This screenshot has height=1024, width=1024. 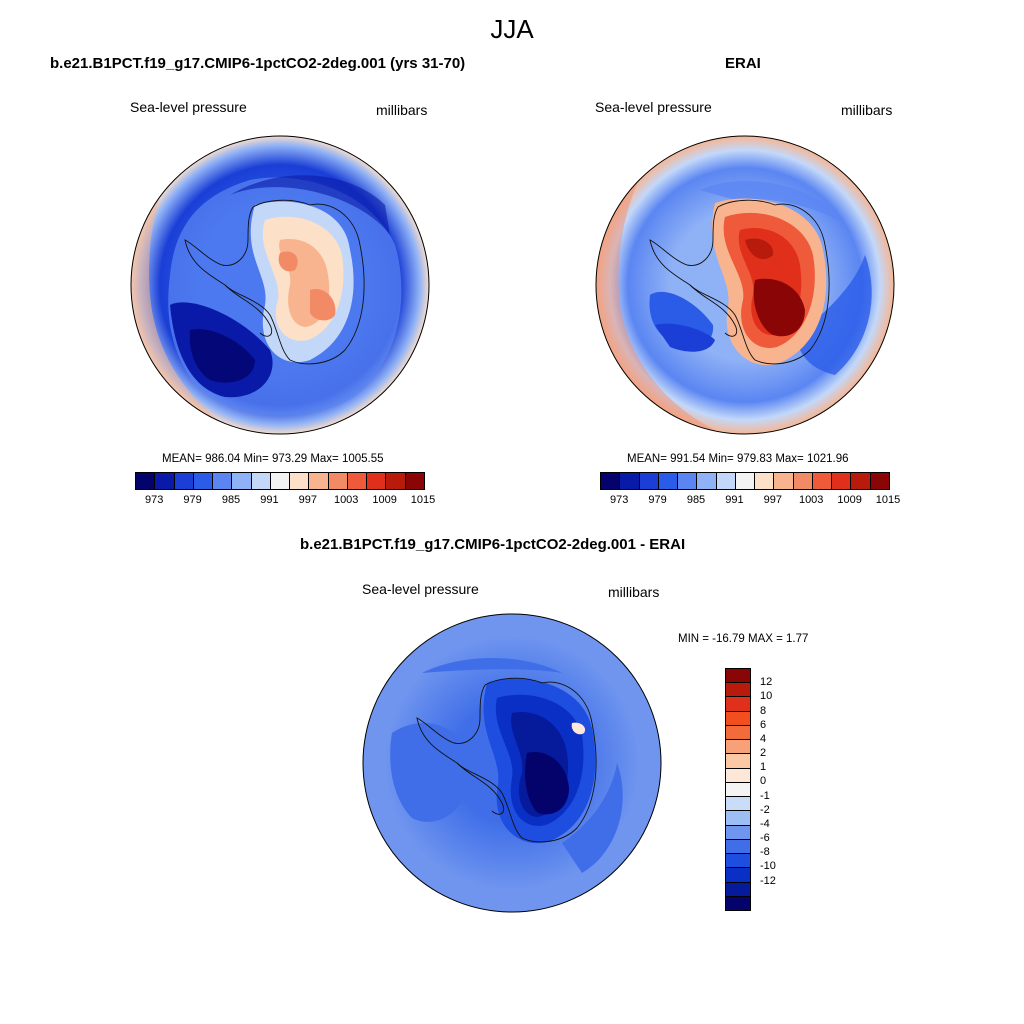 What do you see at coordinates (765, 795) in the screenshot?
I see `panel3-colorbar-label: -1` at bounding box center [765, 795].